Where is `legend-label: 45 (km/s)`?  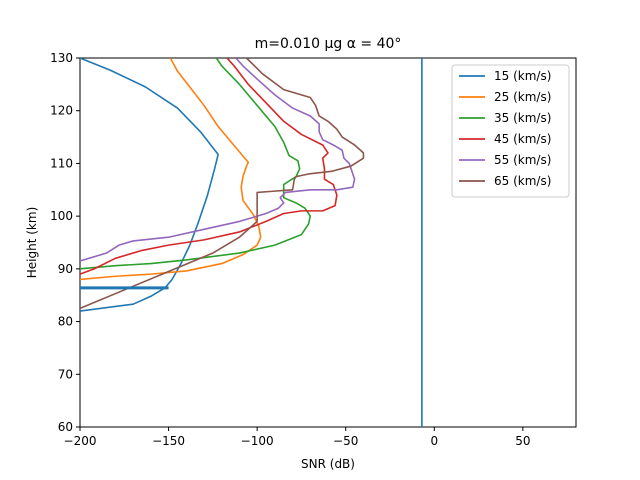 legend-label: 45 (km/s) is located at coordinates (522, 139).